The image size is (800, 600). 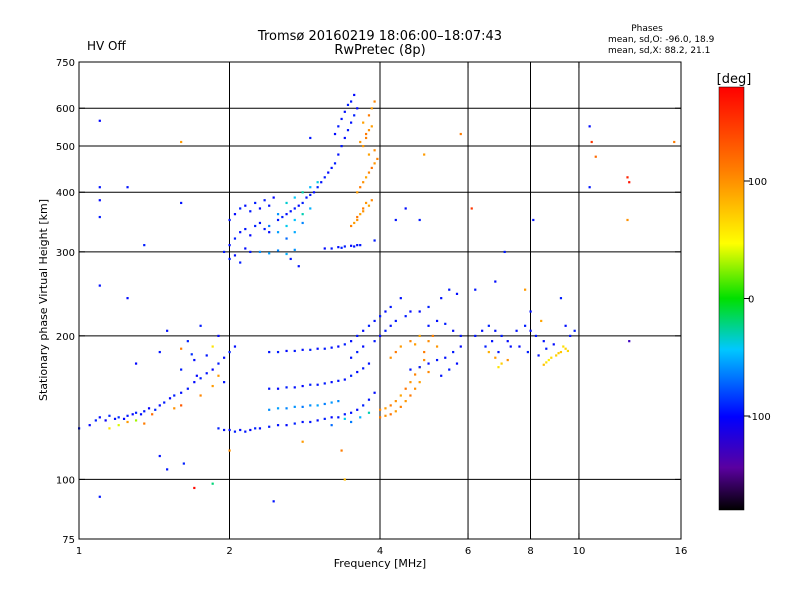 What do you see at coordinates (65, 193) in the screenshot?
I see `y-tick-label: 400` at bounding box center [65, 193].